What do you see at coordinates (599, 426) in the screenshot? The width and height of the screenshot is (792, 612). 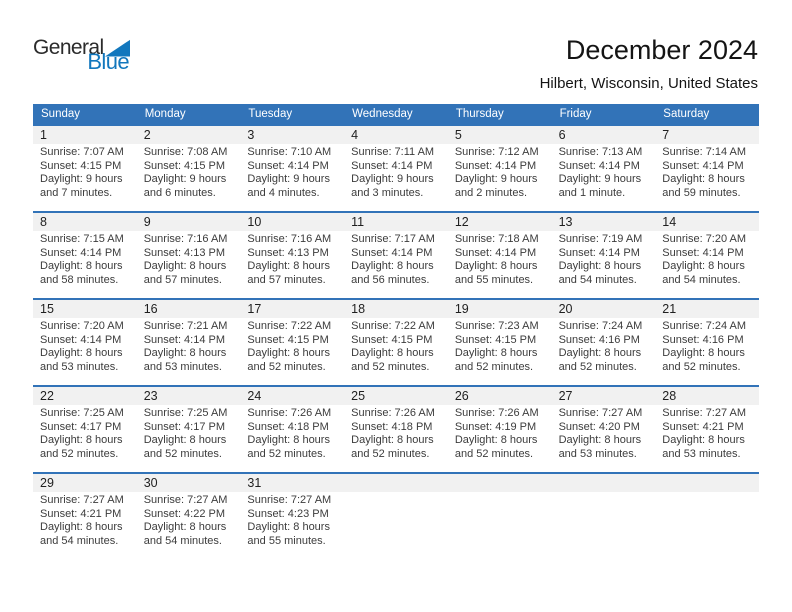 I see `sunset-text: Sunset: 4:20 PM` at bounding box center [599, 426].